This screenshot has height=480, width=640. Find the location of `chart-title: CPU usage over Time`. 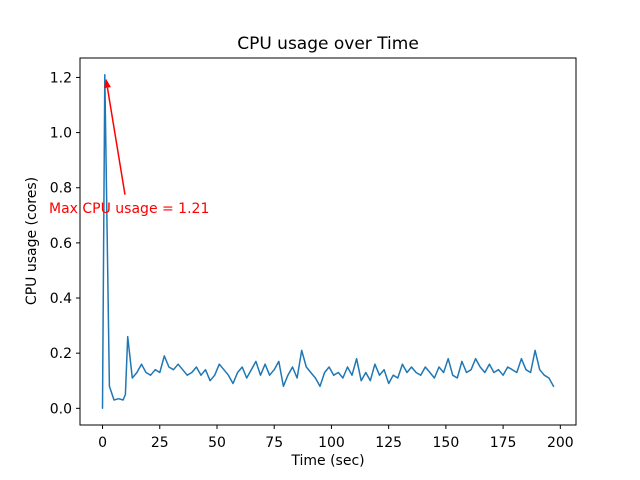

chart-title: CPU usage over Time is located at coordinates (328, 44).